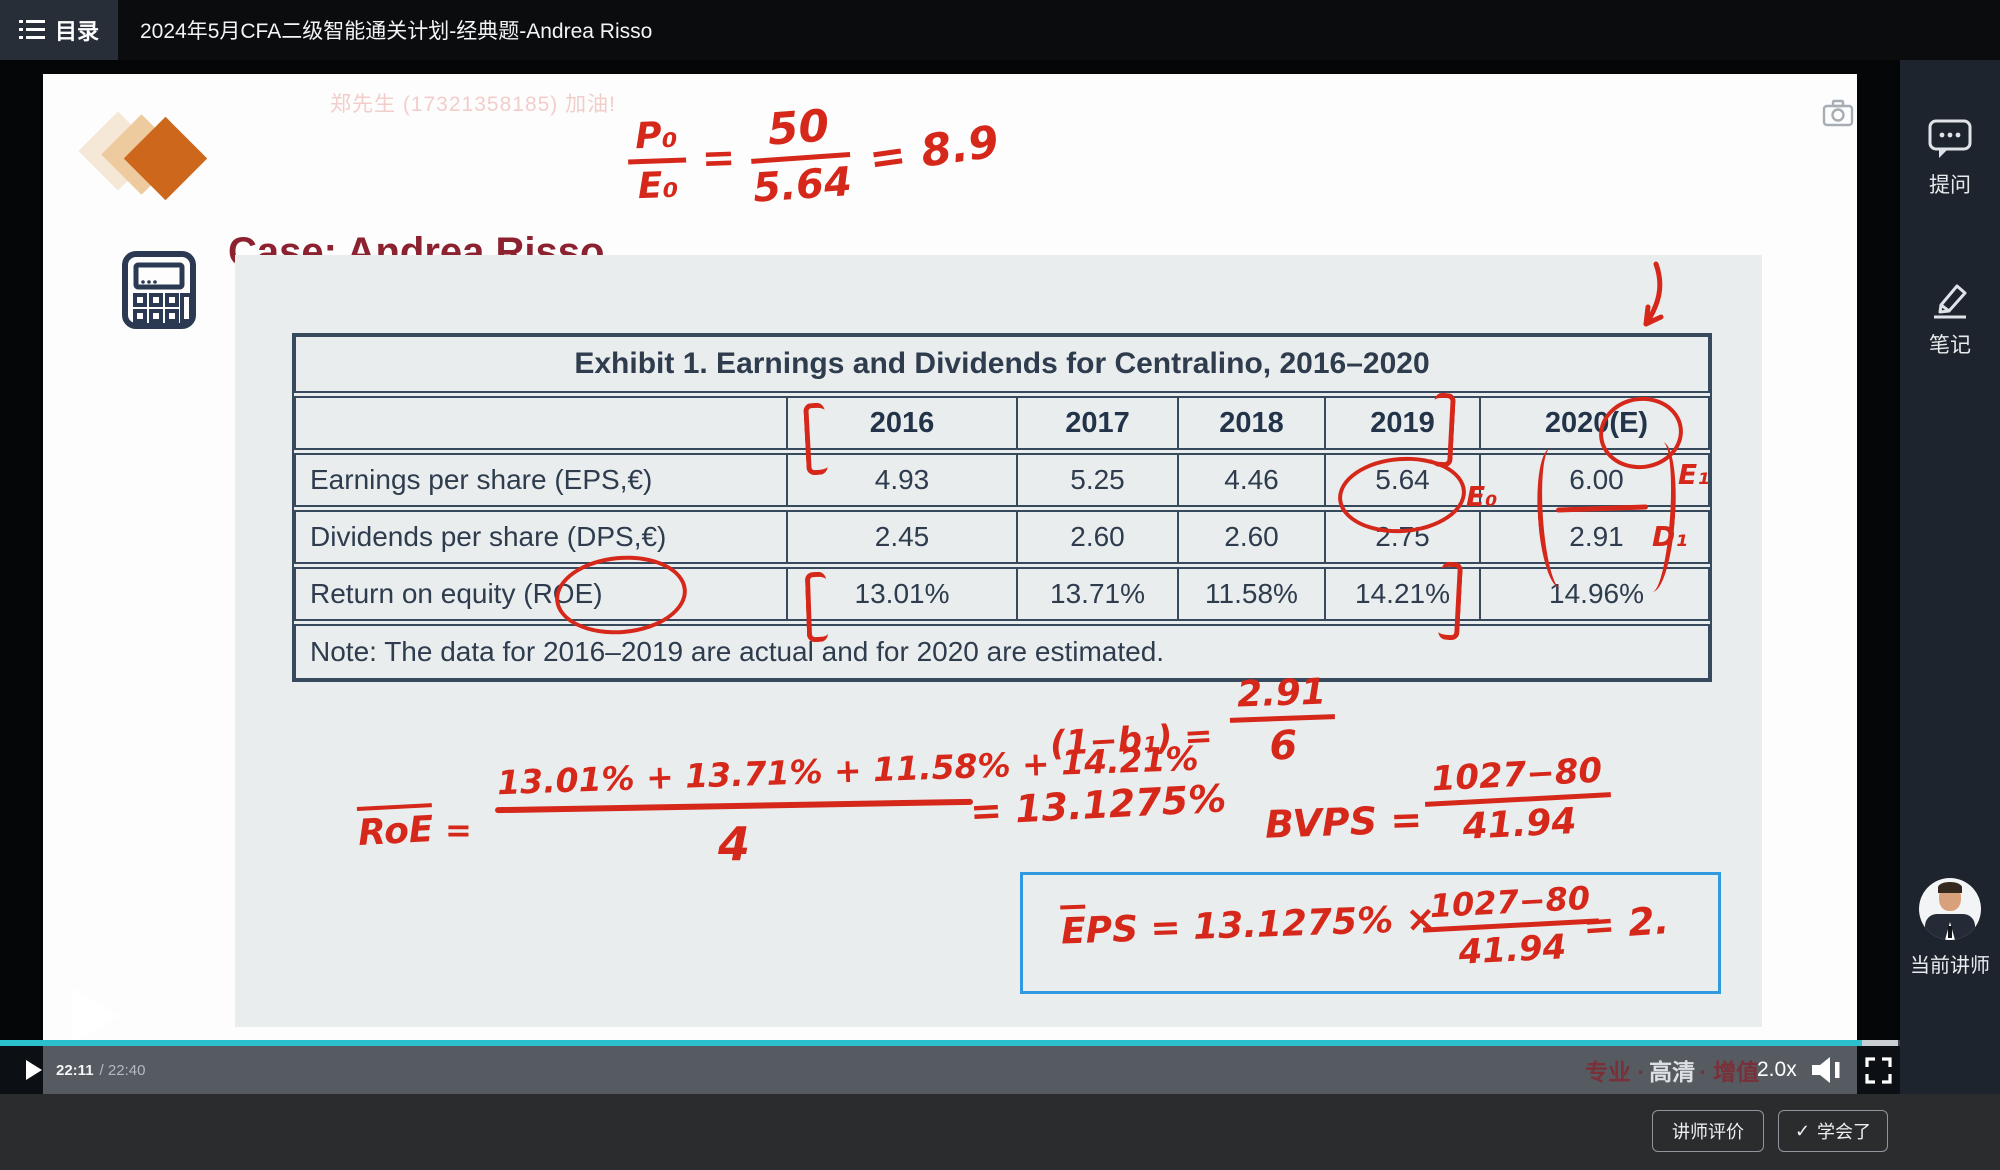 The width and height of the screenshot is (2000, 1170). I want to click on row-label: Earnings per share (EPS,€), so click(481, 479).